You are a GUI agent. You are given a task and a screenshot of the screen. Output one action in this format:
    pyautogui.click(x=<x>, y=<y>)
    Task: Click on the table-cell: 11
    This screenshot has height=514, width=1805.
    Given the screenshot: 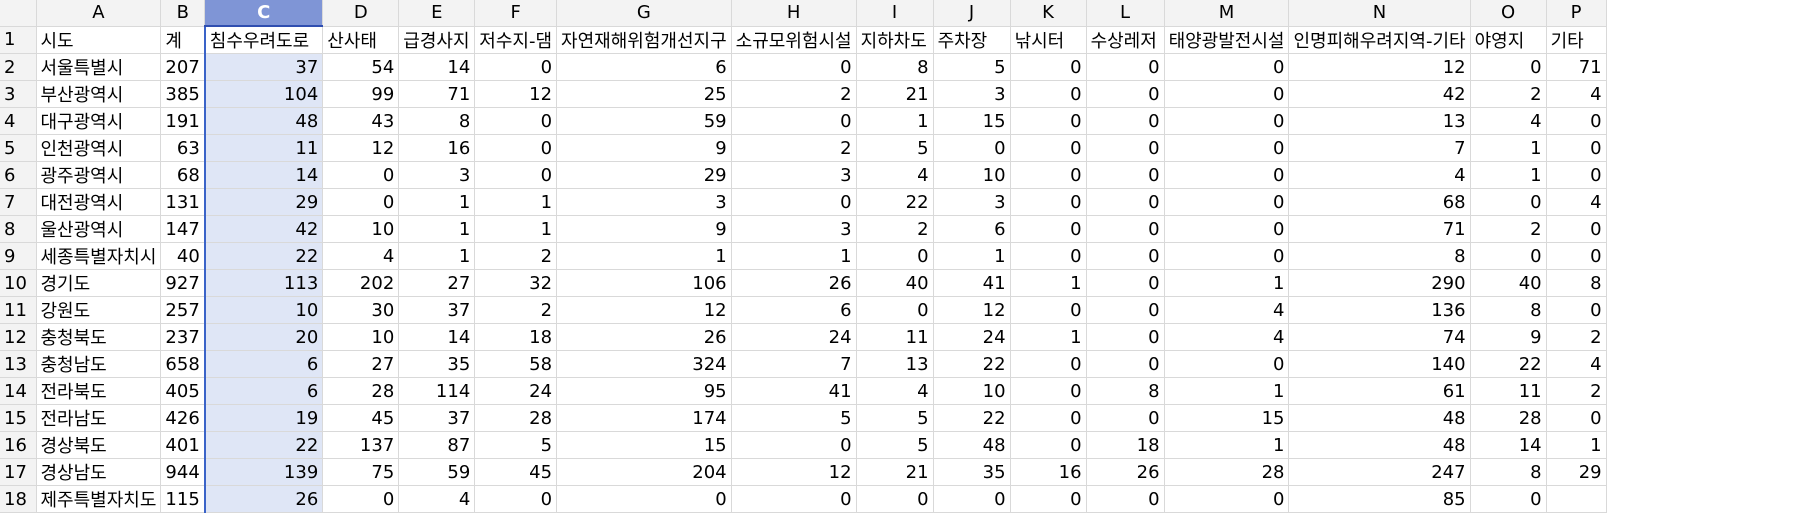 What is the action you would take?
    pyautogui.click(x=263, y=148)
    